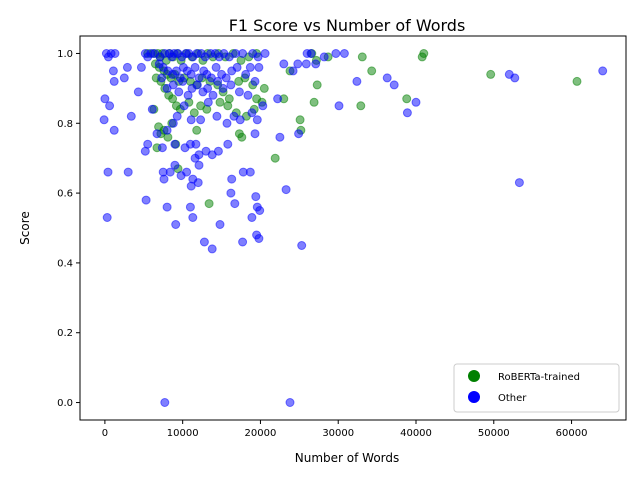 Image resolution: width=640 pixels, height=480 pixels. I want to click on x-tick-label: 10000, so click(183, 433).